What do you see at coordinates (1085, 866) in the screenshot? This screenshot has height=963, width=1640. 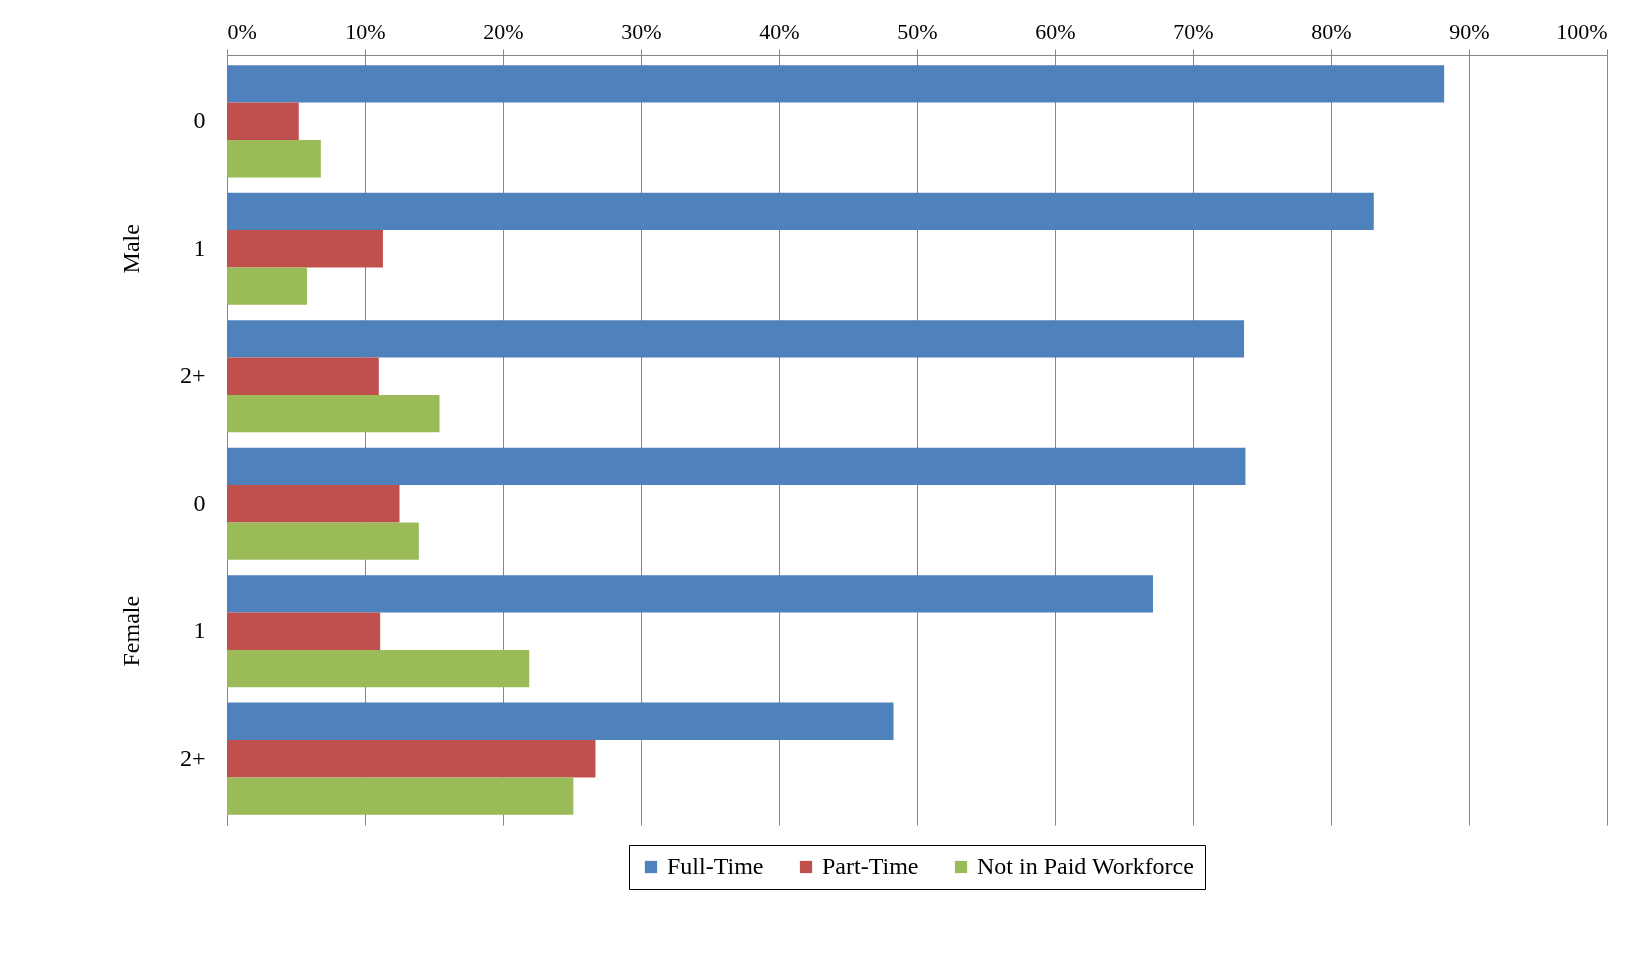 I see `legend-label: Not in Paid Workforce` at bounding box center [1085, 866].